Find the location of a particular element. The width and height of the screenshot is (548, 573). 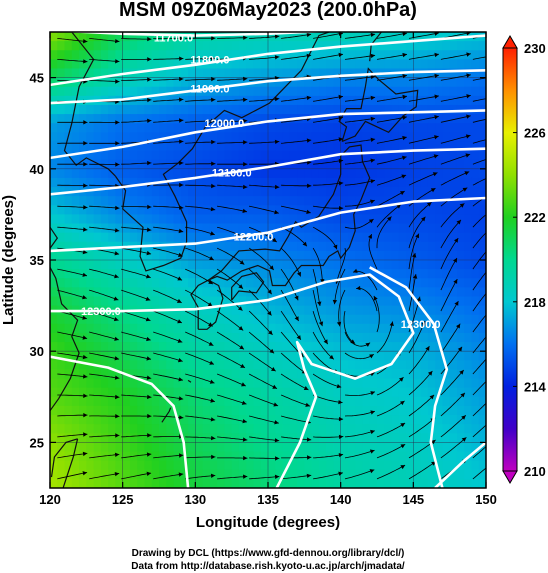

y-tick-label: 30 is located at coordinates (37, 351).